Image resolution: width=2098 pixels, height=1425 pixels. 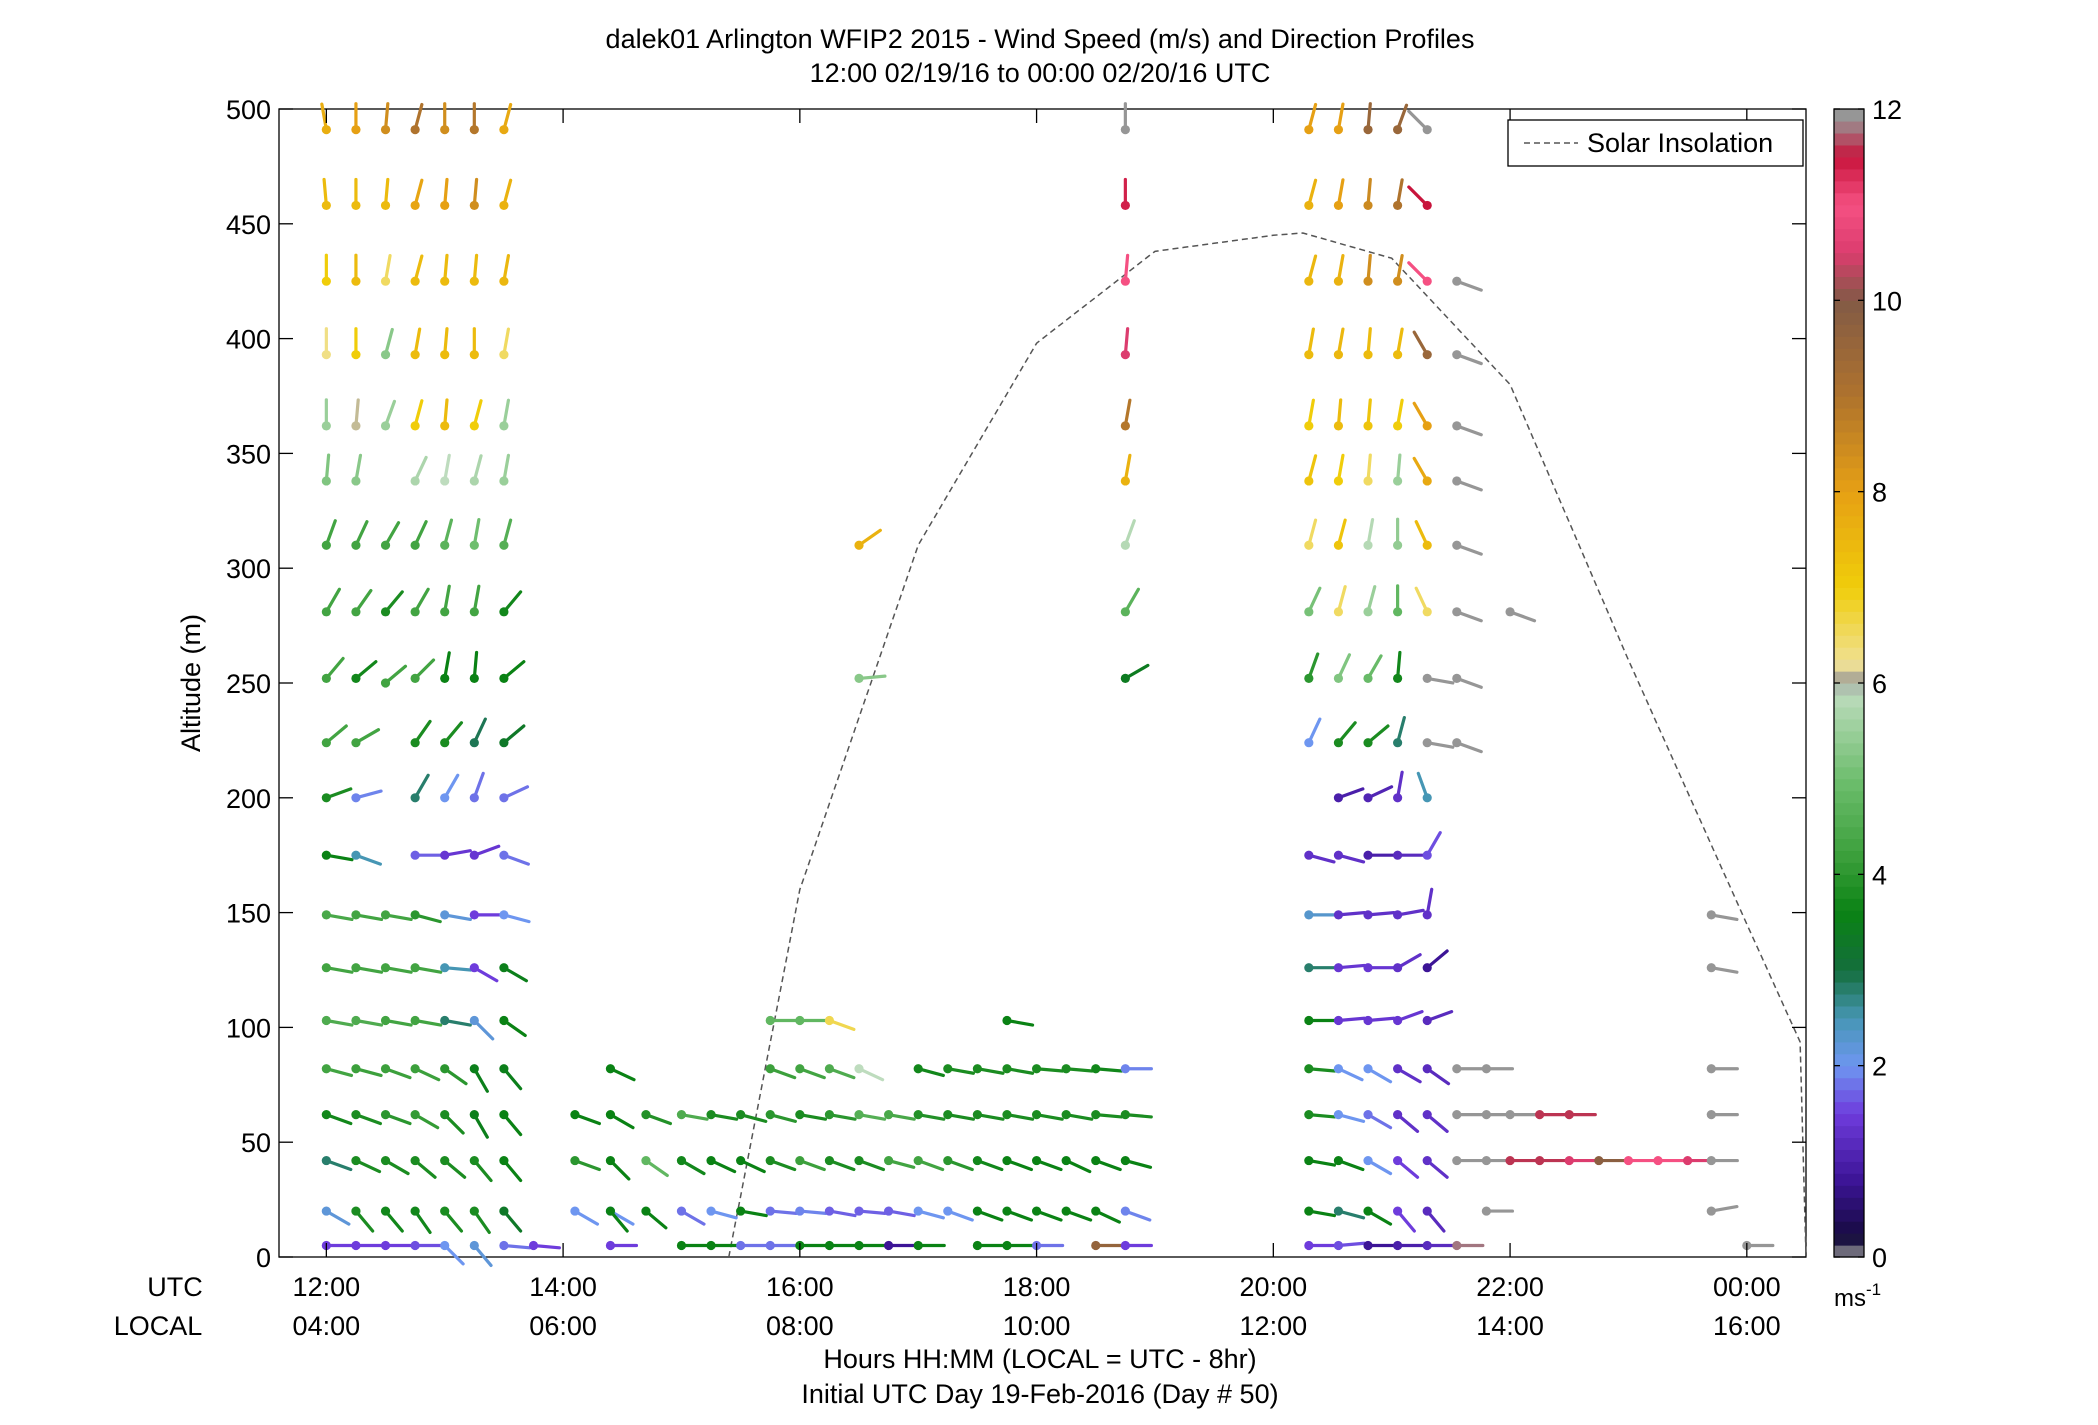 What do you see at coordinates (248, 454) in the screenshot?
I see `y-tick-label: 350` at bounding box center [248, 454].